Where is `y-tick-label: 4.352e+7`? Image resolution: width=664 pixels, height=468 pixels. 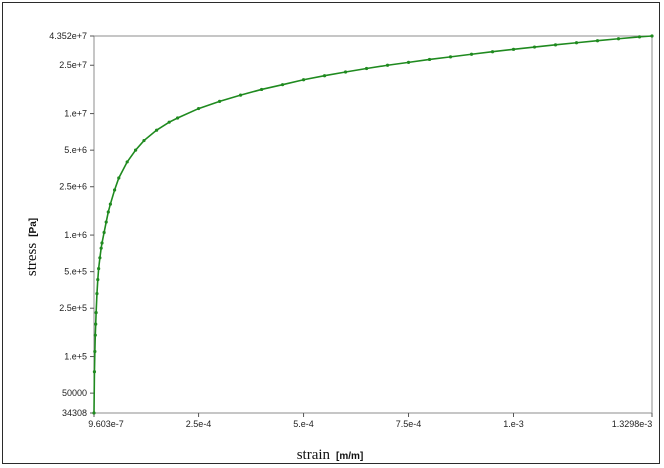
y-tick-label: 4.352e+7 is located at coordinates (68, 36).